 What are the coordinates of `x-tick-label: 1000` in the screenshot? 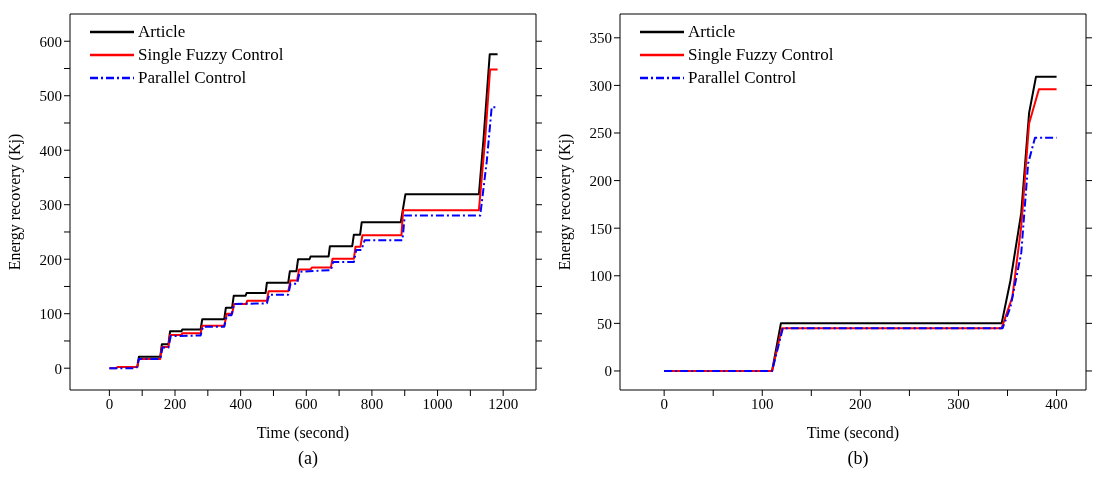 It's located at (437, 403).